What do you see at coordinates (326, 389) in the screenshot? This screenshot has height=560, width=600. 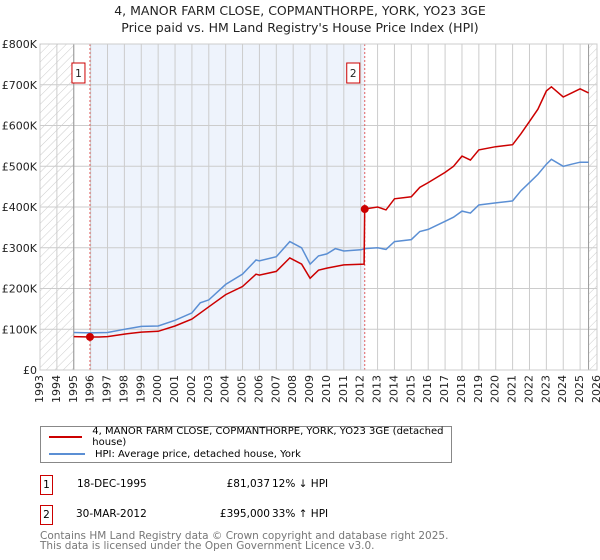 I see `x-tick-label: 2010` at bounding box center [326, 389].